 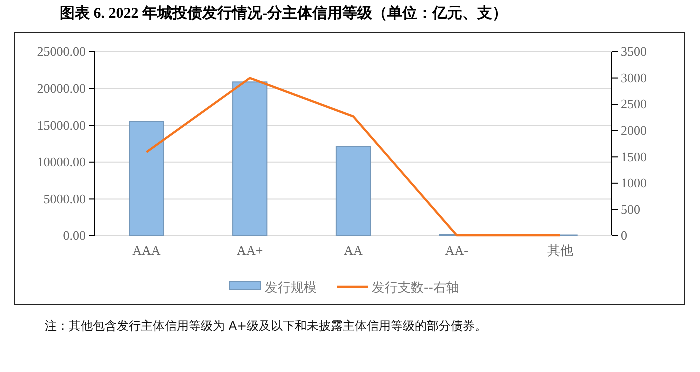 What do you see at coordinates (250, 250) in the screenshot?
I see `x-tick-label: AA+` at bounding box center [250, 250].